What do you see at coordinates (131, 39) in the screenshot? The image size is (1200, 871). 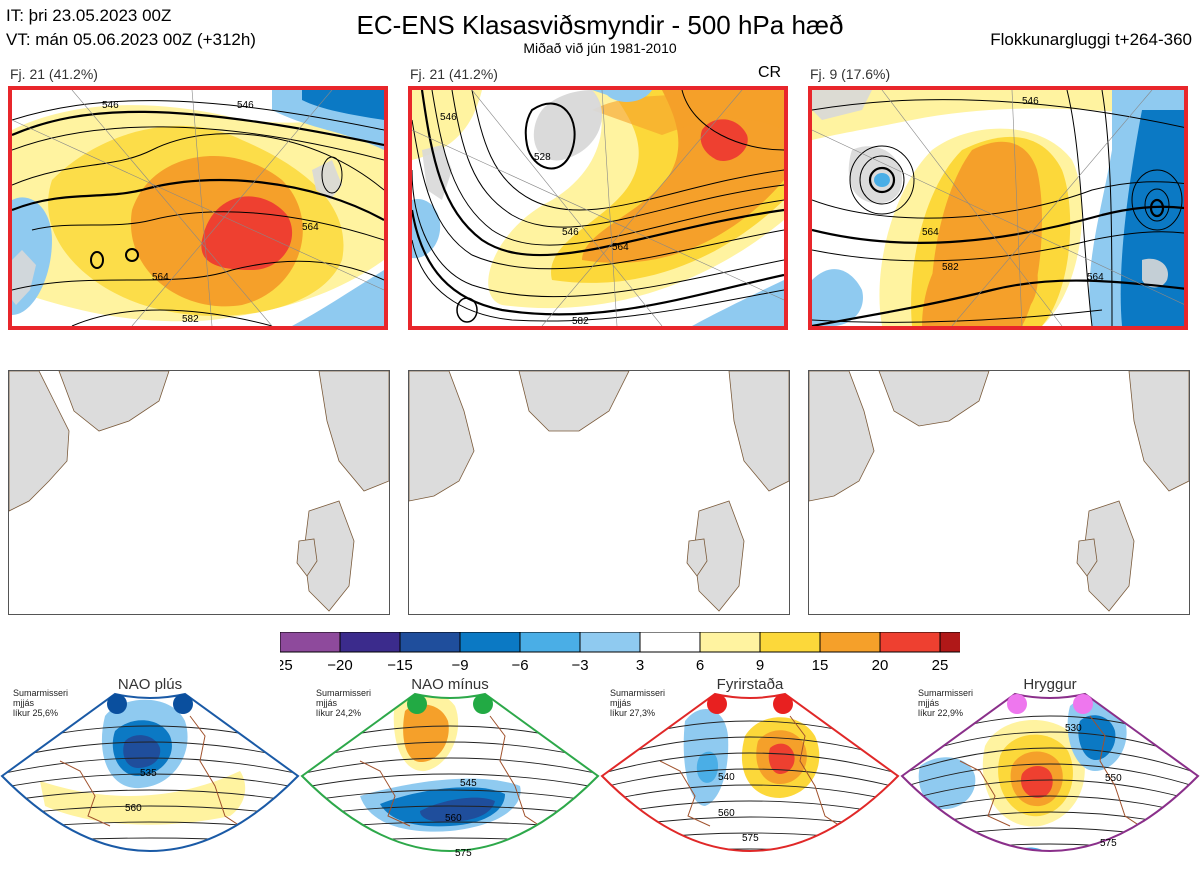 I see `valid-time: VT: mán 05.06.2023 00Z (+312h)` at bounding box center [131, 39].